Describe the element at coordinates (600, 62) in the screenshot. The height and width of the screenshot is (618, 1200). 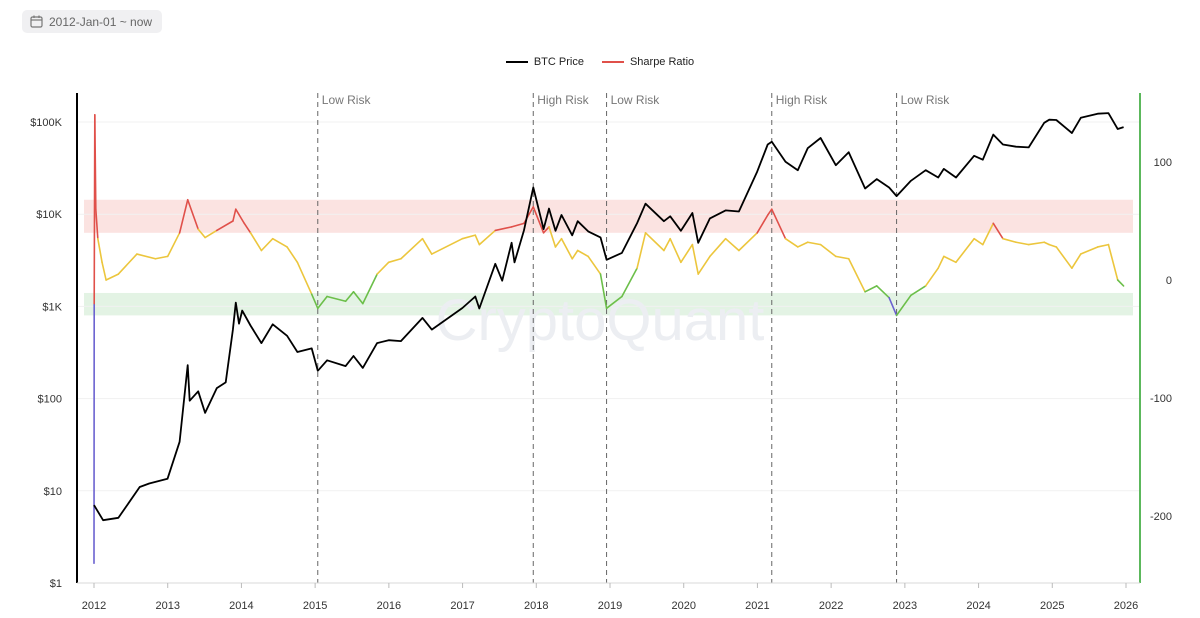
I see `chart-legend: BTC Price Sharpe Ratio` at that location.